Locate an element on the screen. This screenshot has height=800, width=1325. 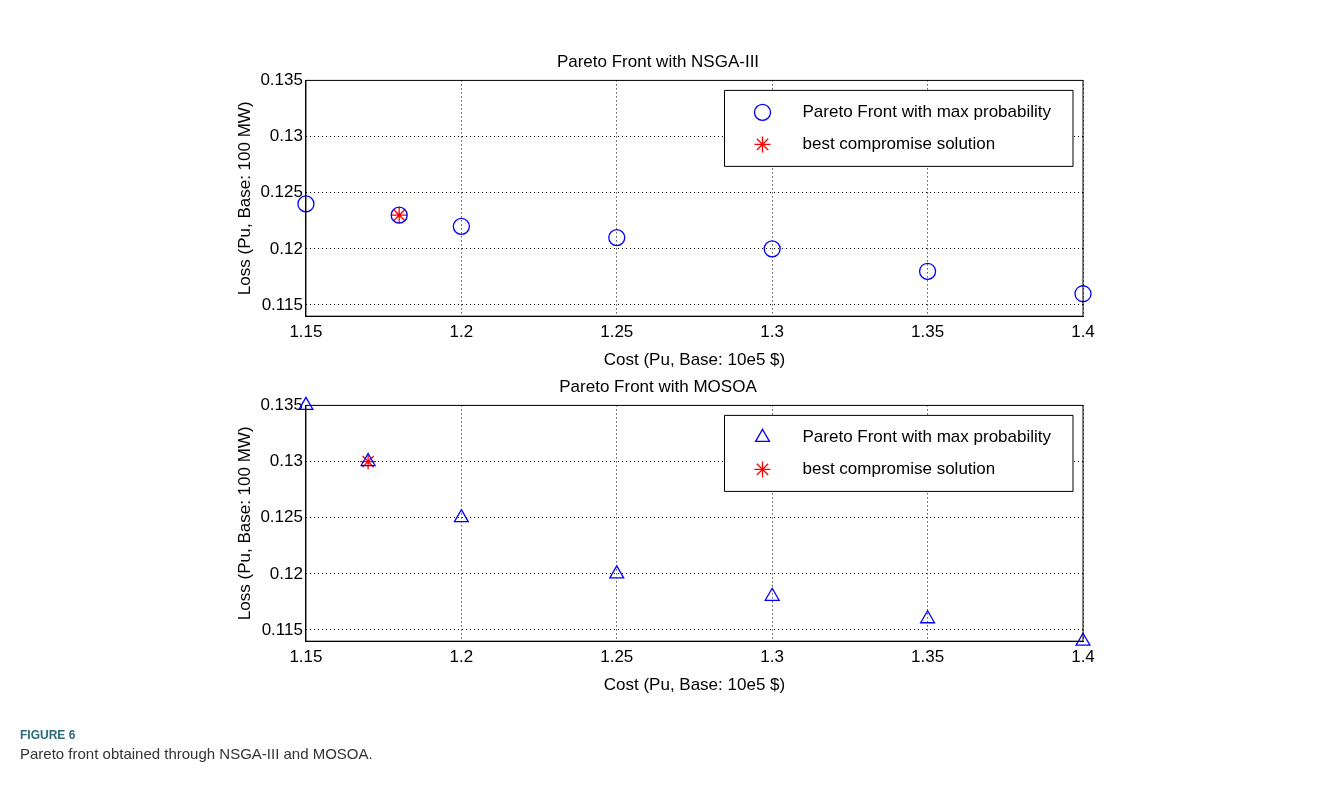
chart-title: Pareto Front with NSGA-III is located at coordinates (658, 61).